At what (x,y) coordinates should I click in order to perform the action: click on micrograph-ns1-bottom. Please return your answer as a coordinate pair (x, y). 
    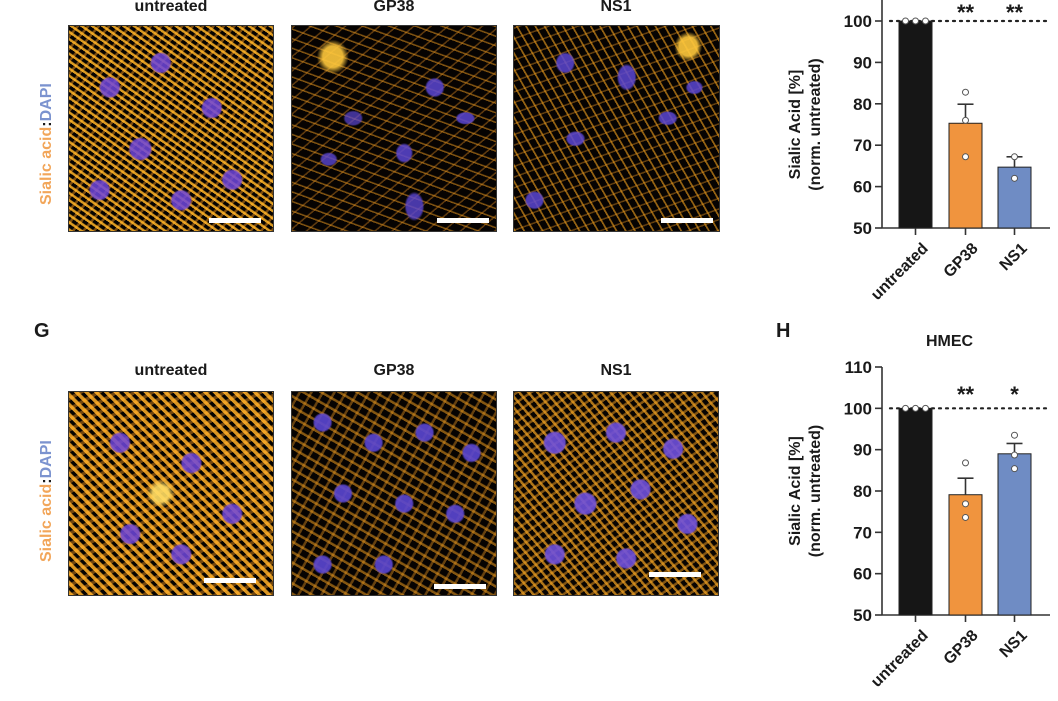
    Looking at the image, I should click on (616, 493).